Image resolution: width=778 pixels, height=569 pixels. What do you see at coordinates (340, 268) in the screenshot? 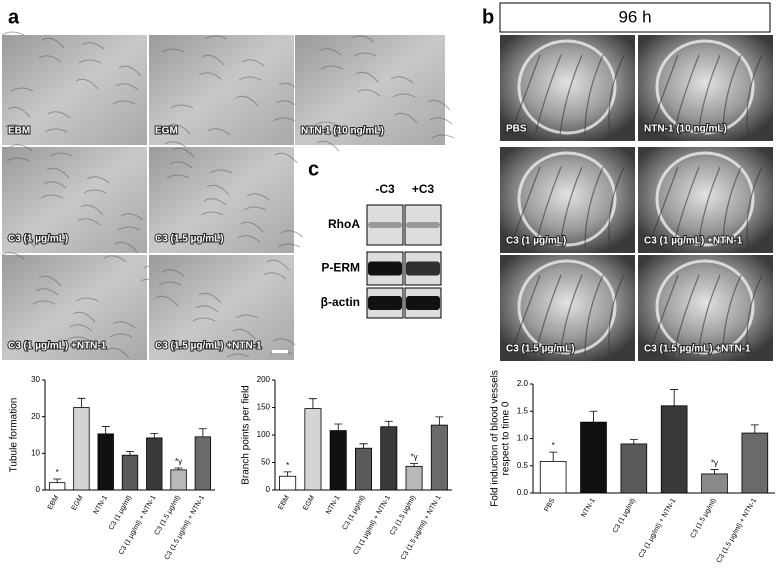
I see `blot-row: P-ERM` at bounding box center [340, 268].